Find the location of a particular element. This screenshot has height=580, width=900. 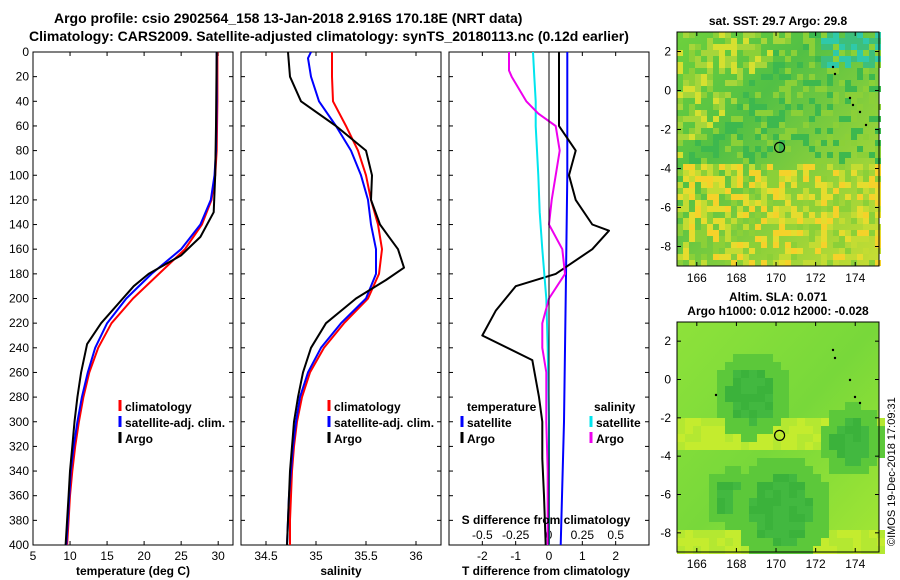

map-y-label: -6 is located at coordinates (665, 495).